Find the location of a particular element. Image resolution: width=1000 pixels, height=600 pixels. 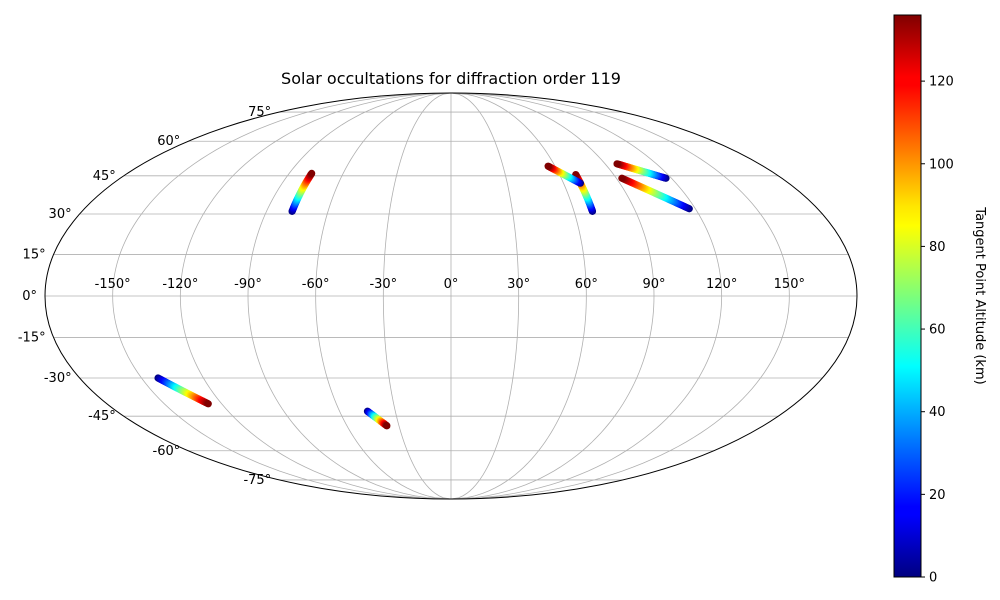

latitude-tick-label: -45° is located at coordinates (102, 416).